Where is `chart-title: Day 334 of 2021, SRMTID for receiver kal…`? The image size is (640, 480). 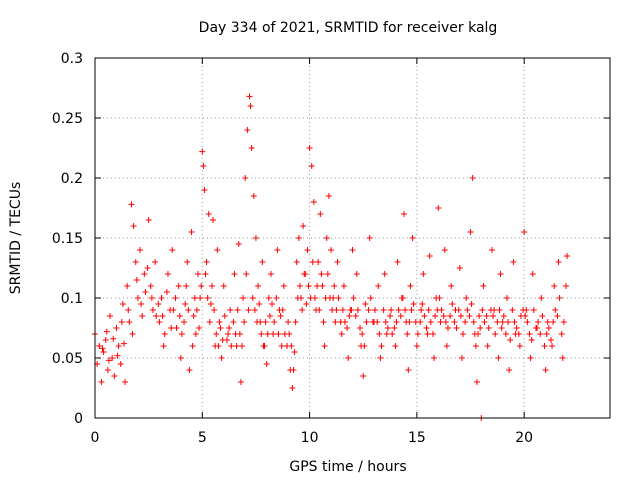 chart-title: Day 334 of 2021, SRMTID for receiver kal… is located at coordinates (348, 28).